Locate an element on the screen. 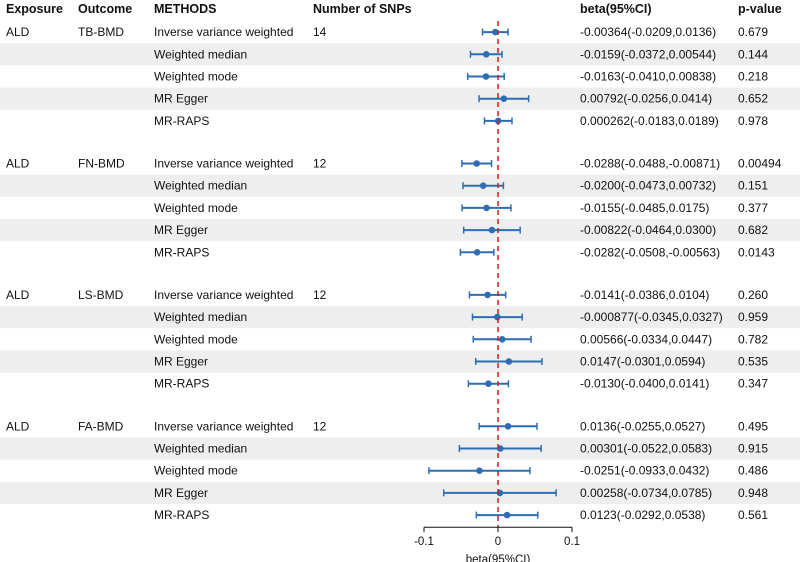 The height and width of the screenshot is (562, 800). p-value: 0.959 is located at coordinates (753, 317).